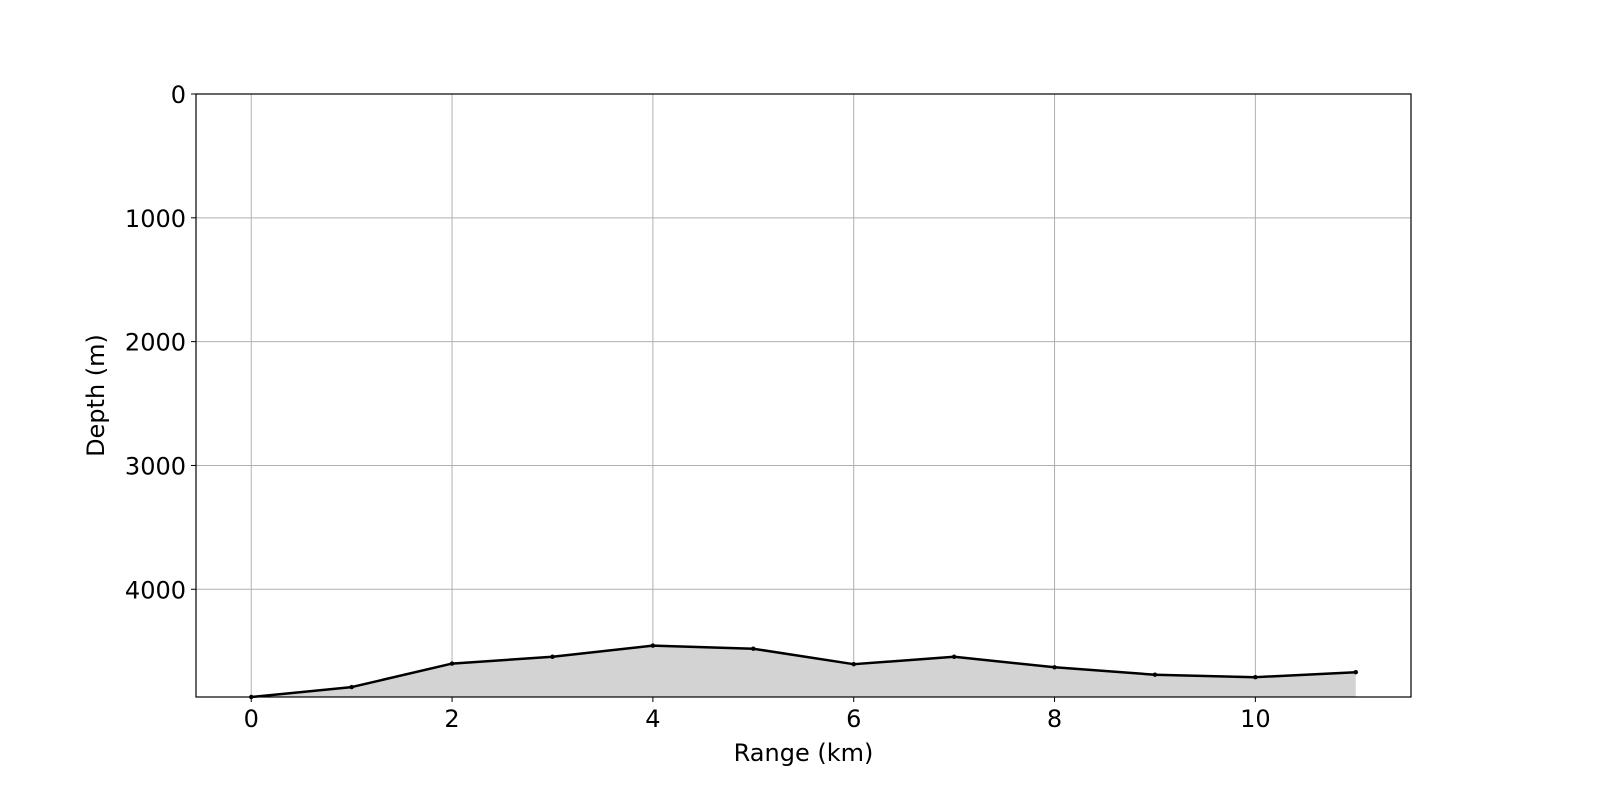  What do you see at coordinates (757, 715) in the screenshot?
I see `x-axis-ticks: 0 2 4 6 8 10` at bounding box center [757, 715].